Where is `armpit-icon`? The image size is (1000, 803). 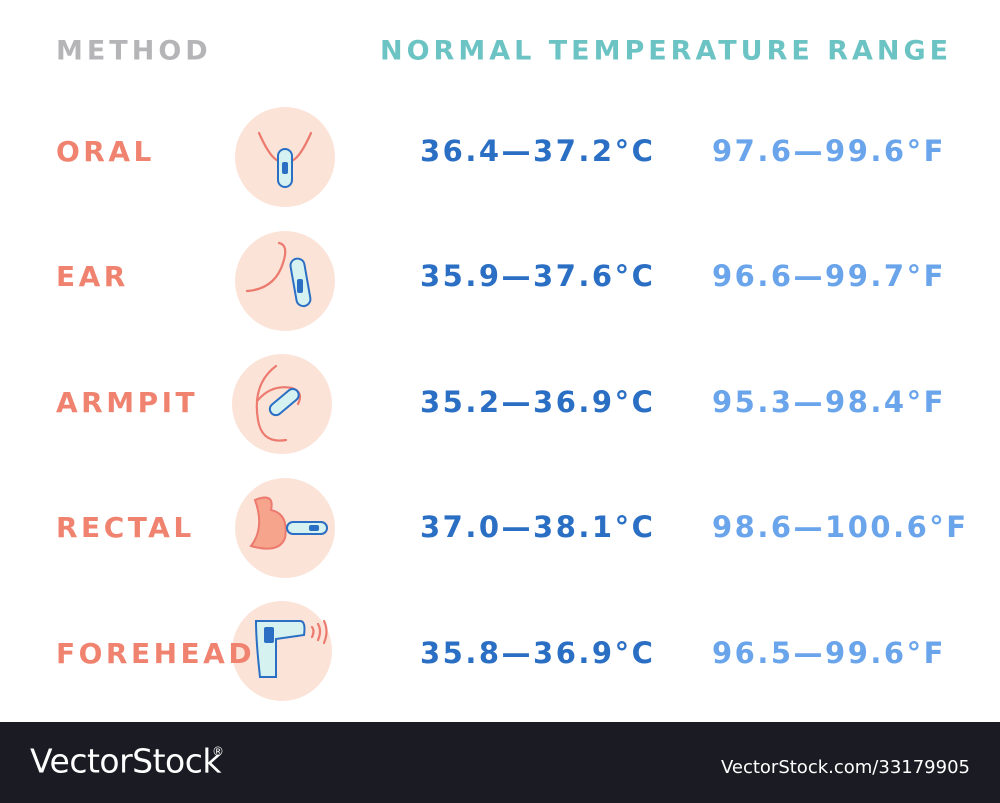
armpit-icon is located at coordinates (282, 404).